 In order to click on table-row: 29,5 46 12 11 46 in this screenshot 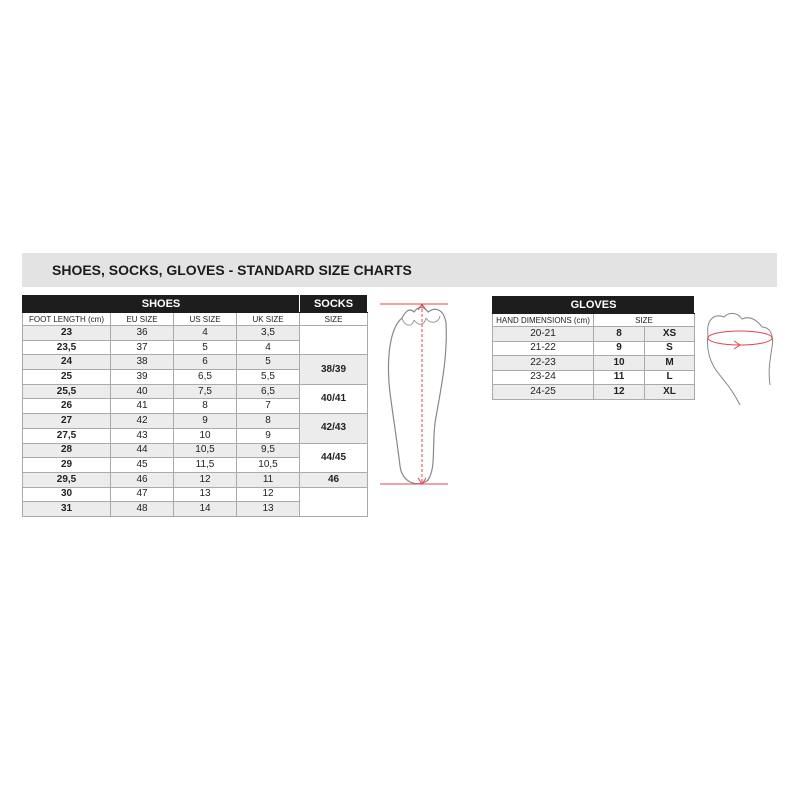, I will do `click(195, 479)`.